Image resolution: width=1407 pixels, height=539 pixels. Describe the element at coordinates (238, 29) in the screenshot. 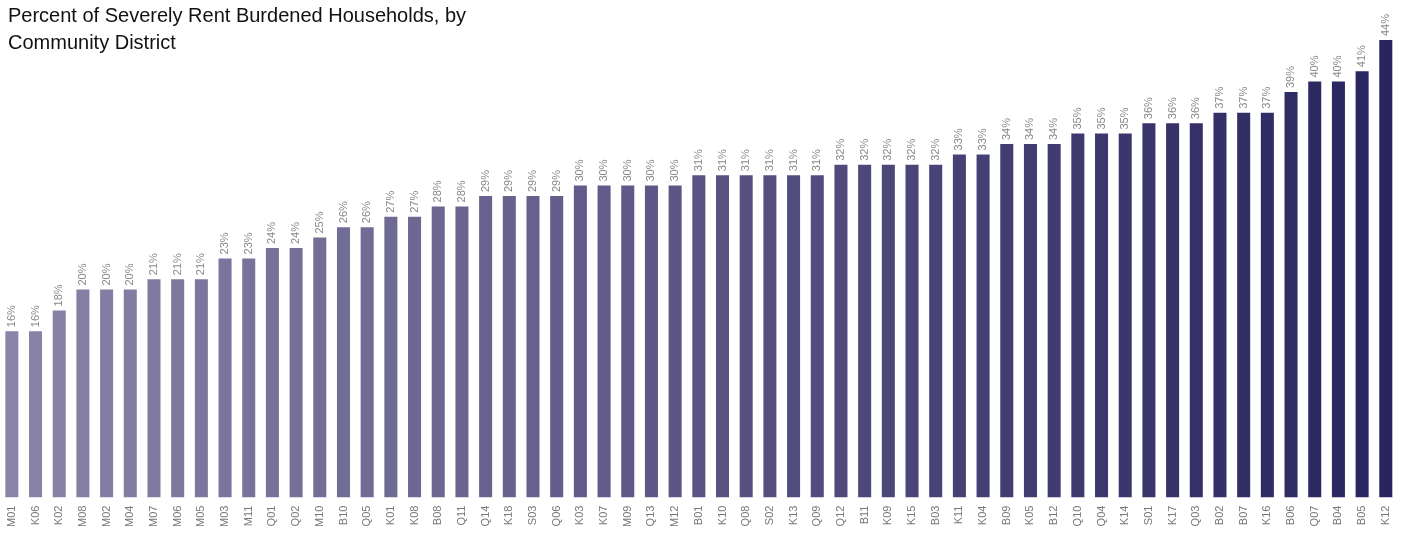

I see `chart-title: Percent of Severely Rent Burdened Households, by Community District` at that location.